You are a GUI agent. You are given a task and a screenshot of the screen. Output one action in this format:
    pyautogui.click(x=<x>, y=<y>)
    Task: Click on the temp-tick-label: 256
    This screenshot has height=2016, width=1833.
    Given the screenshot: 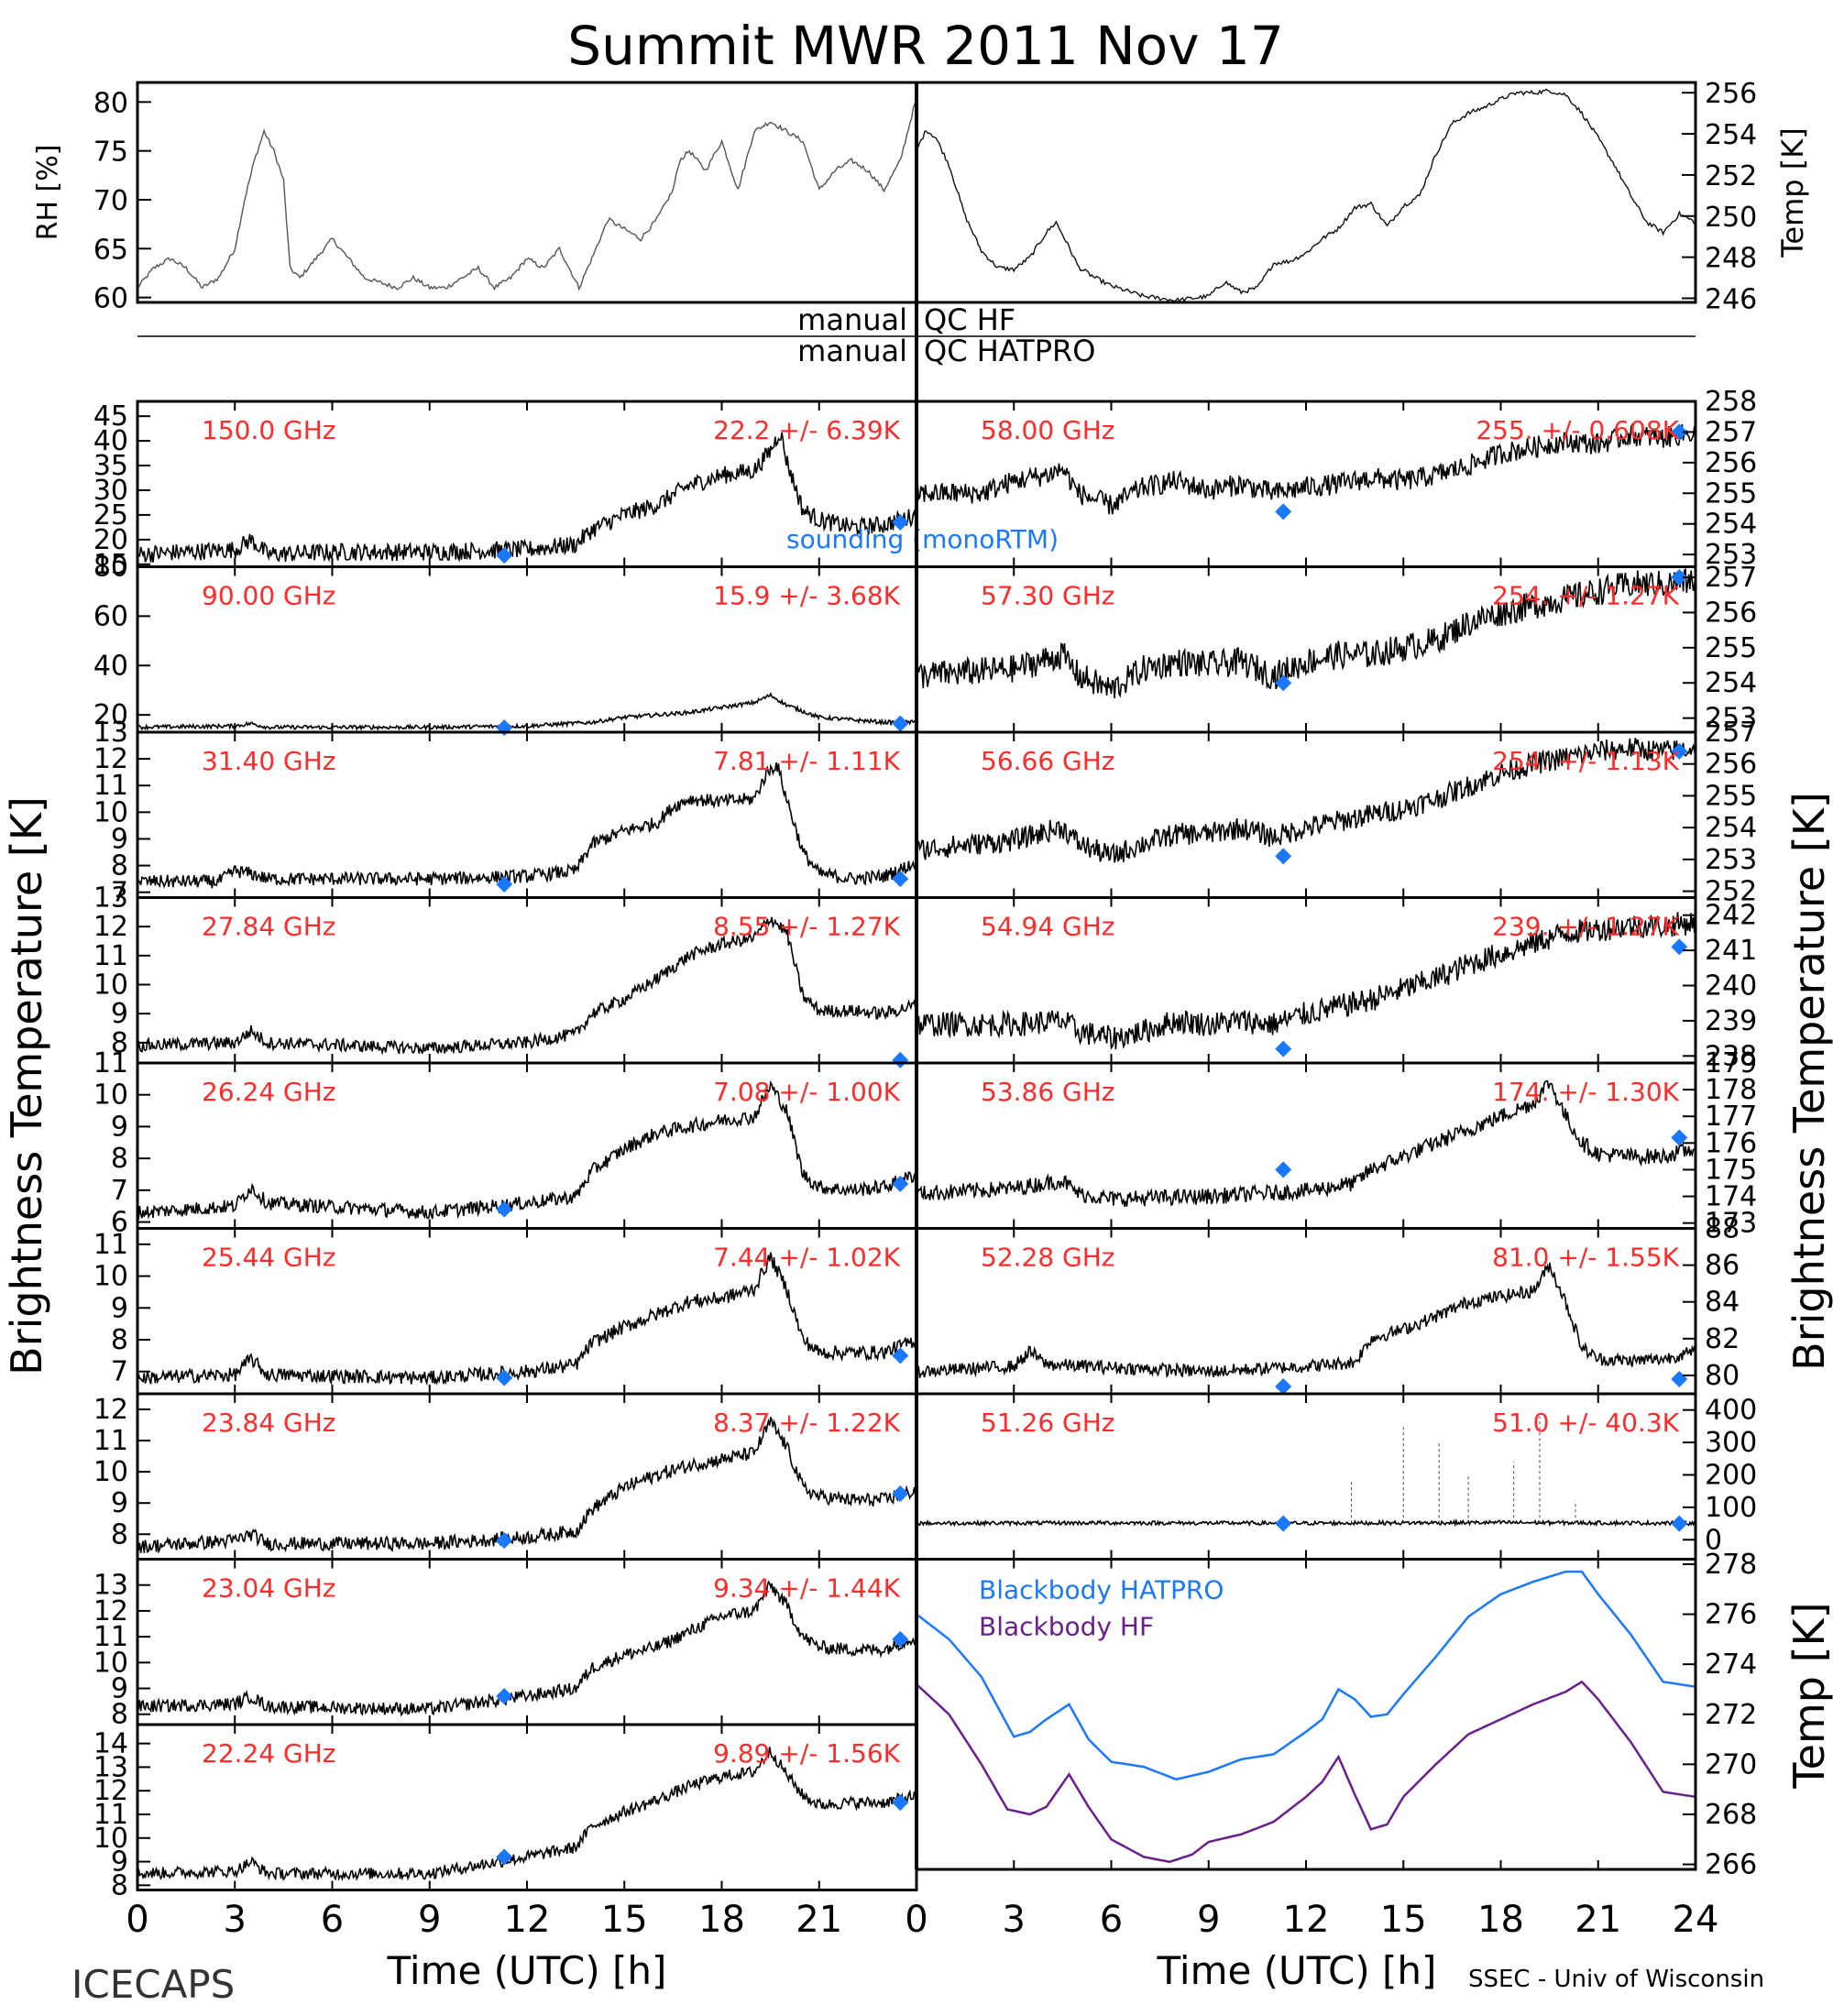 What is the action you would take?
    pyautogui.click(x=1731, y=94)
    